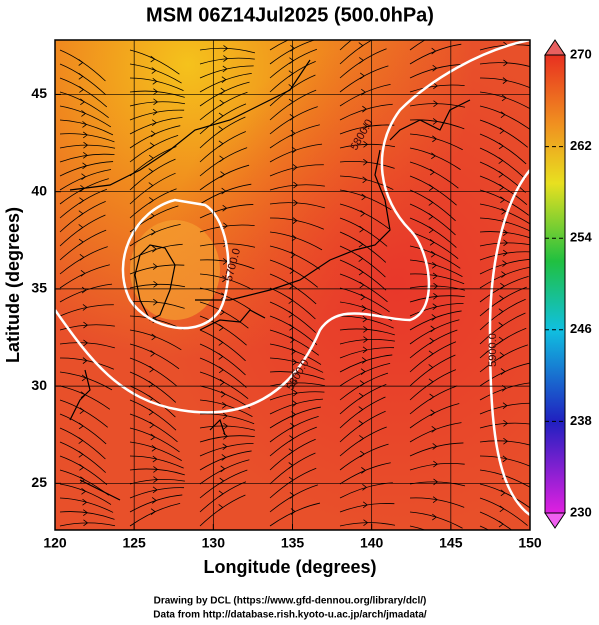  What do you see at coordinates (13, 285) in the screenshot?
I see `y-axis-label: Latitude (degrees)` at bounding box center [13, 285].